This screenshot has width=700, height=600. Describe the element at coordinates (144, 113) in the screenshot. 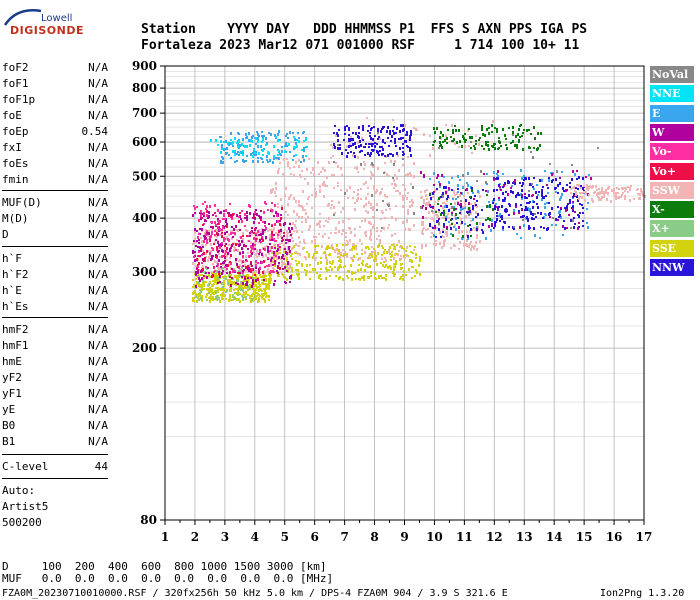

I see `y-tick-label: 700` at that location.